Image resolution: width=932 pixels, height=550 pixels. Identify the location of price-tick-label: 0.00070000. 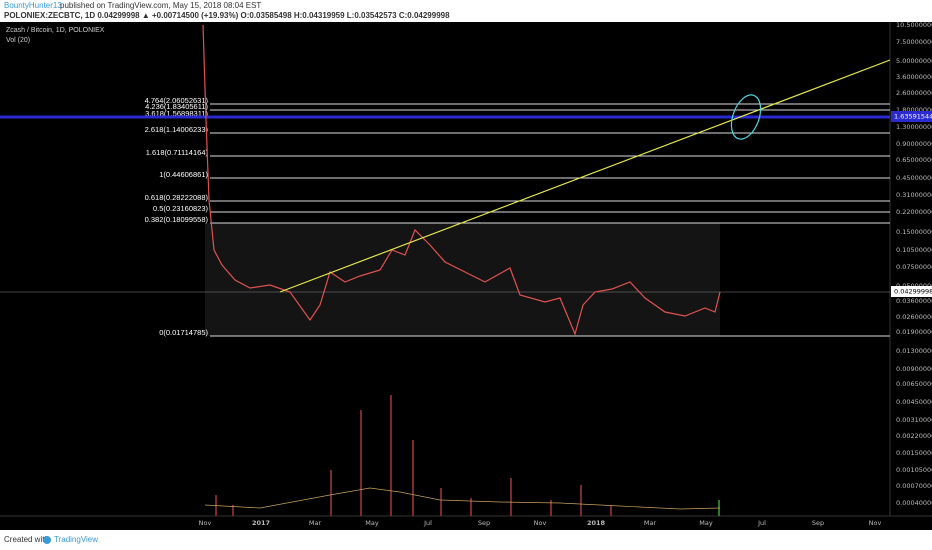
(914, 486).